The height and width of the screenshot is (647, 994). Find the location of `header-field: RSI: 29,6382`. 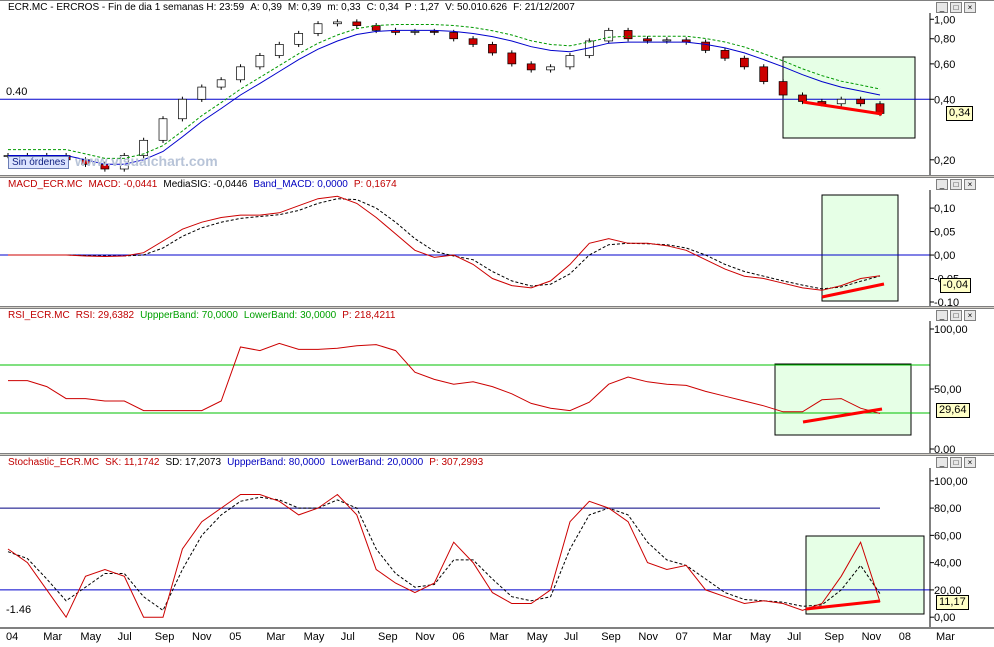

header-field: RSI: 29,6382 is located at coordinates (105, 315).